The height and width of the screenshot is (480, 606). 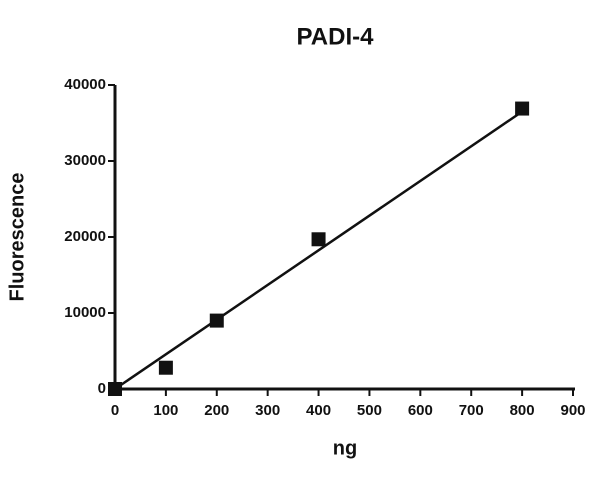 I want to click on x-tick-label: 0, so click(x=115, y=410).